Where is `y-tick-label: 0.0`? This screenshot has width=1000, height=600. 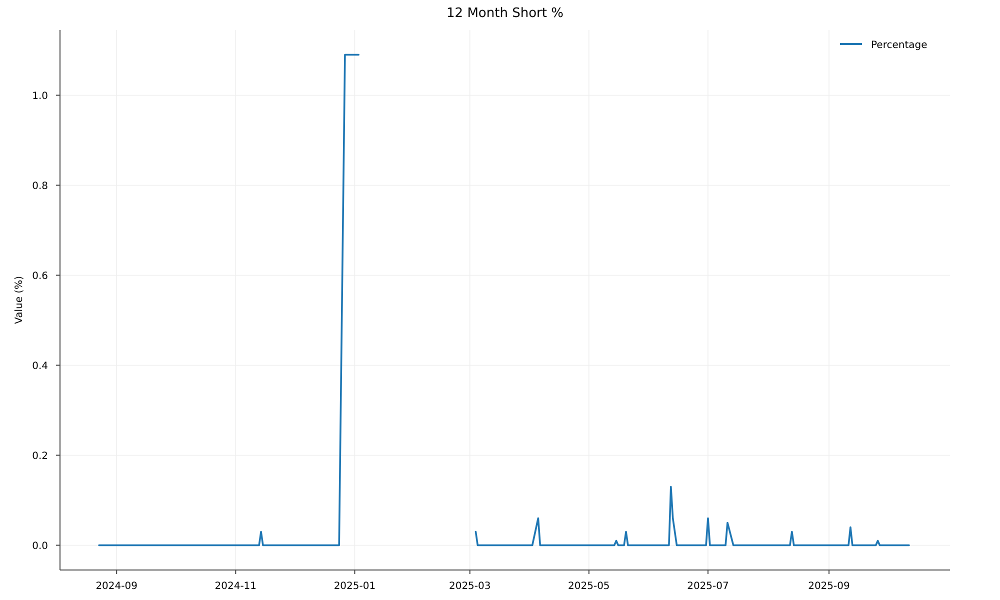
y-tick-label: 0.0 is located at coordinates (40, 546).